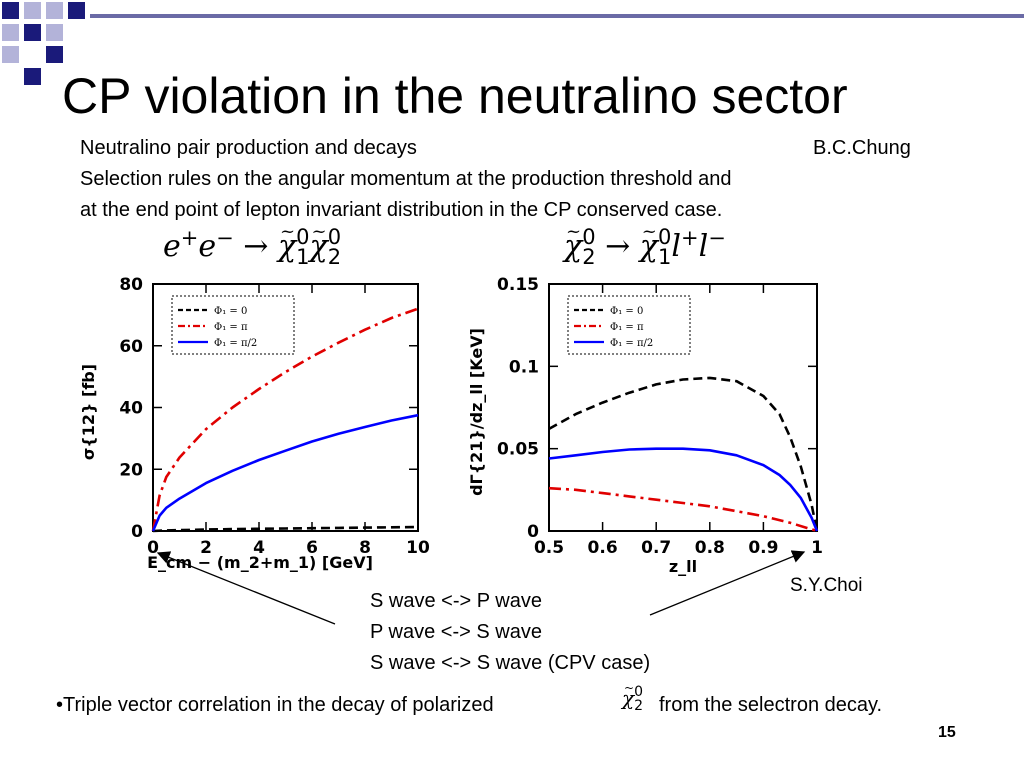 The width and height of the screenshot is (1024, 768). What do you see at coordinates (510, 663) in the screenshot?
I see `wave-rule-3: S wave <-> S wave (CPV case)` at bounding box center [510, 663].